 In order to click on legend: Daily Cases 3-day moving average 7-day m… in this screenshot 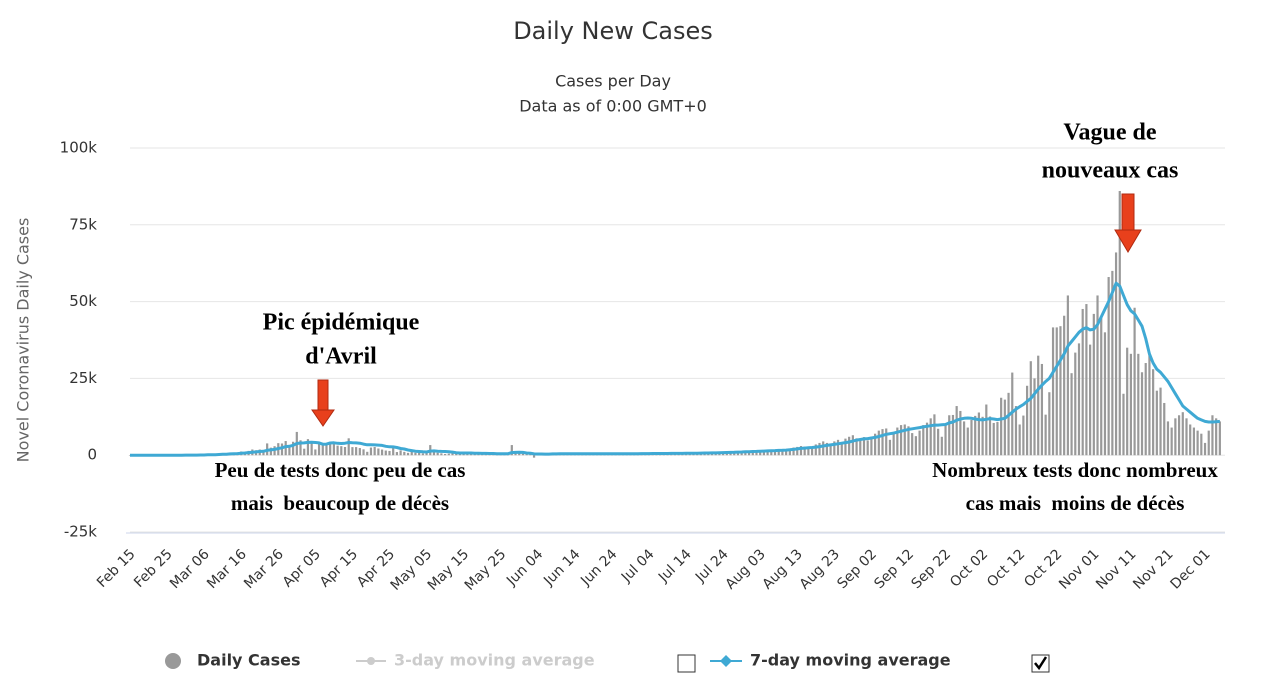, I will do `click(607, 662)`.